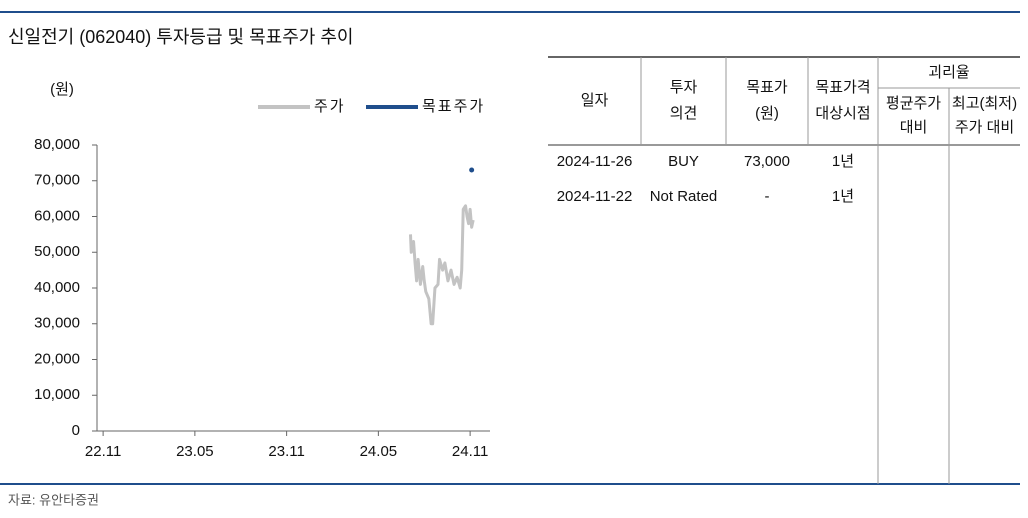 This screenshot has width=1028, height=518. I want to click on target-point, so click(472, 170).